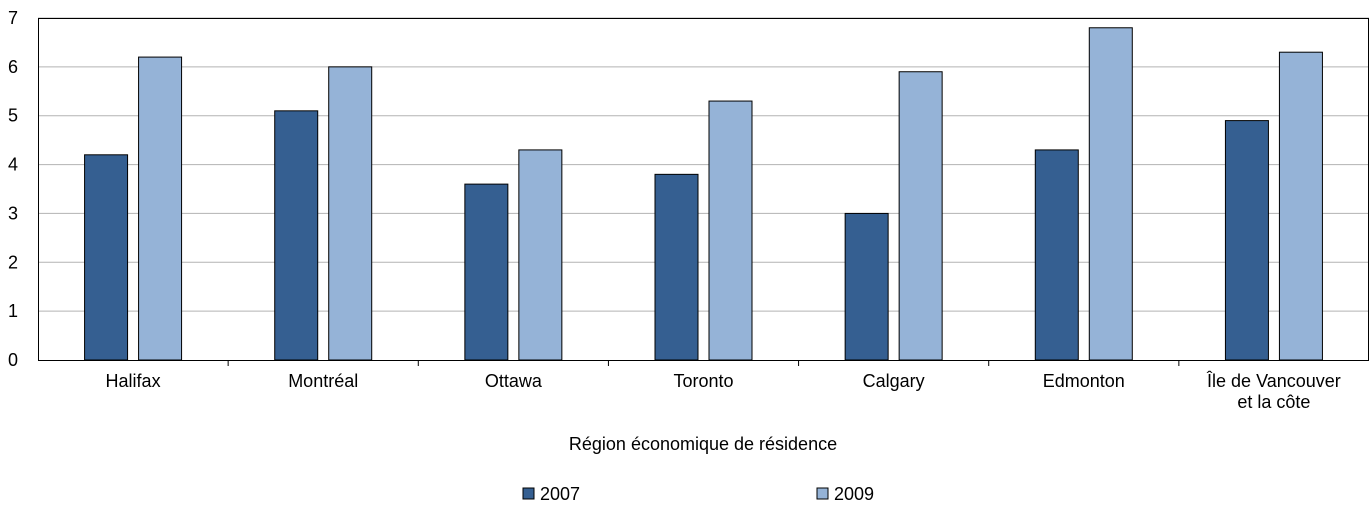  What do you see at coordinates (528, 493) in the screenshot?
I see `legend-swatch-2007` at bounding box center [528, 493].